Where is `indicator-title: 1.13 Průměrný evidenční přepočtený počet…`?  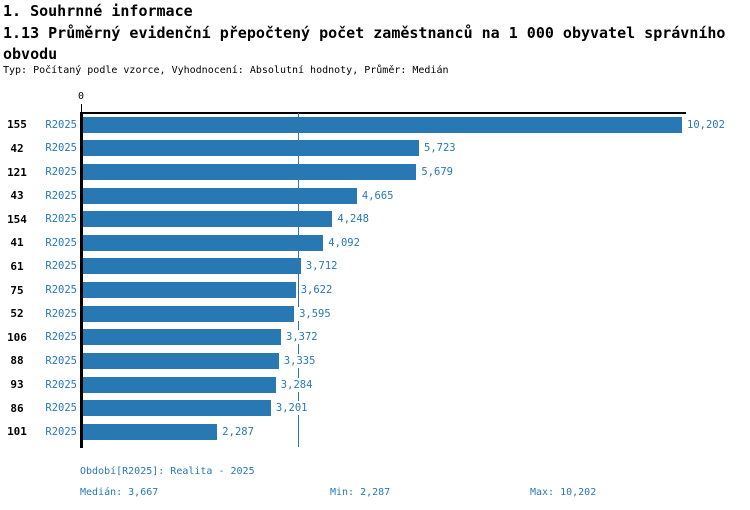 indicator-title: 1.13 Průměrný evidenční přepočtený počet… is located at coordinates (364, 43).